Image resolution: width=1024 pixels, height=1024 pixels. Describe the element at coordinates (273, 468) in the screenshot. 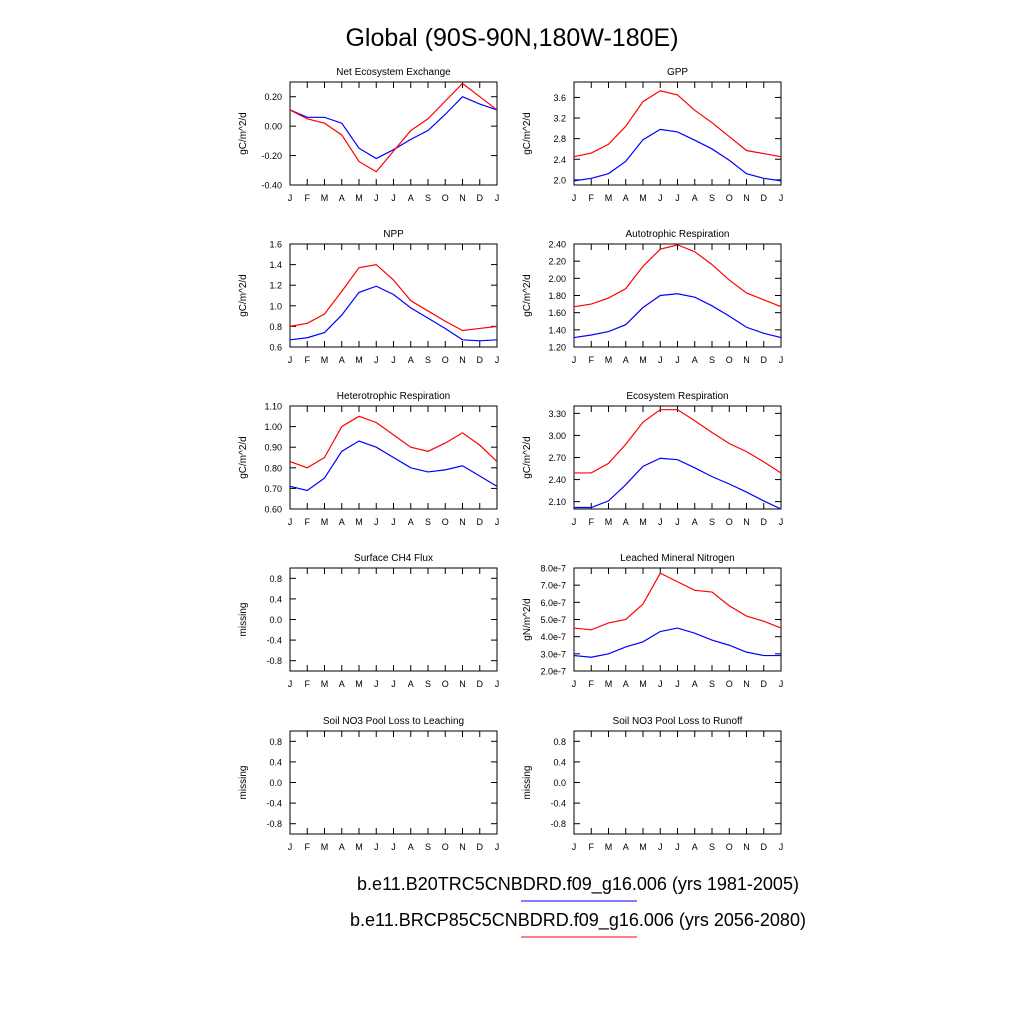

I see `y-tick-label: 0.80` at that location.